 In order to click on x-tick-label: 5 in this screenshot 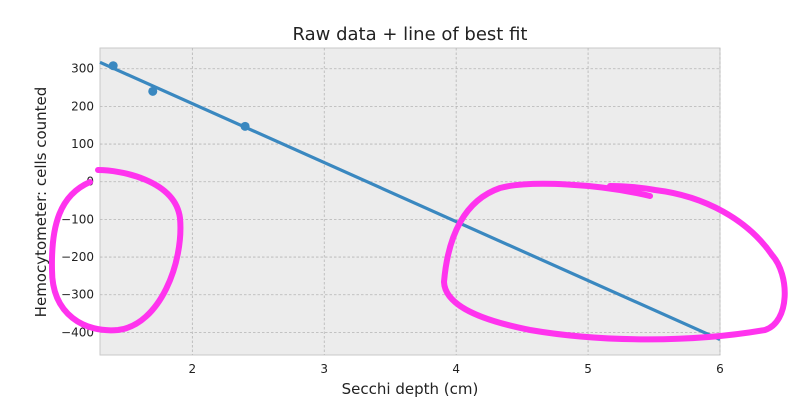, I will do `click(588, 369)`.